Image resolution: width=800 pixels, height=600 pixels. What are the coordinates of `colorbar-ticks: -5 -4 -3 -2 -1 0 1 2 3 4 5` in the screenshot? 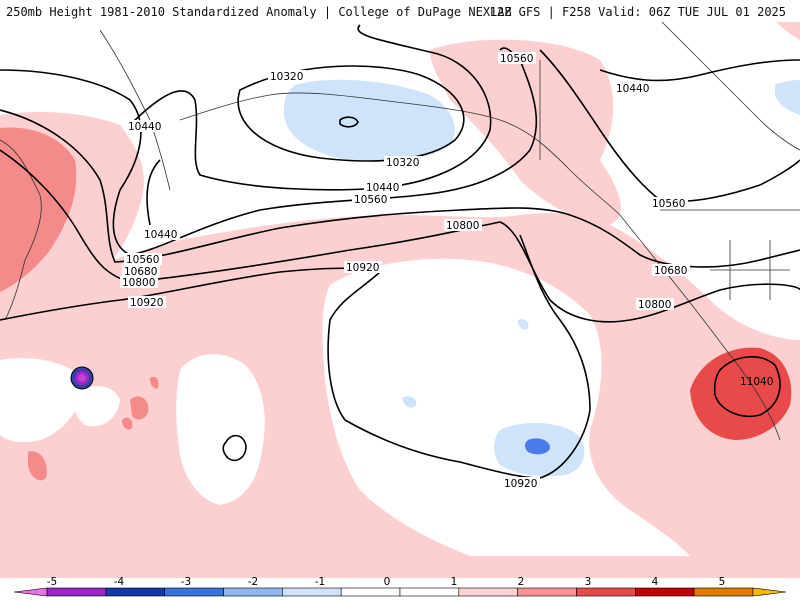 It's located at (386, 582).